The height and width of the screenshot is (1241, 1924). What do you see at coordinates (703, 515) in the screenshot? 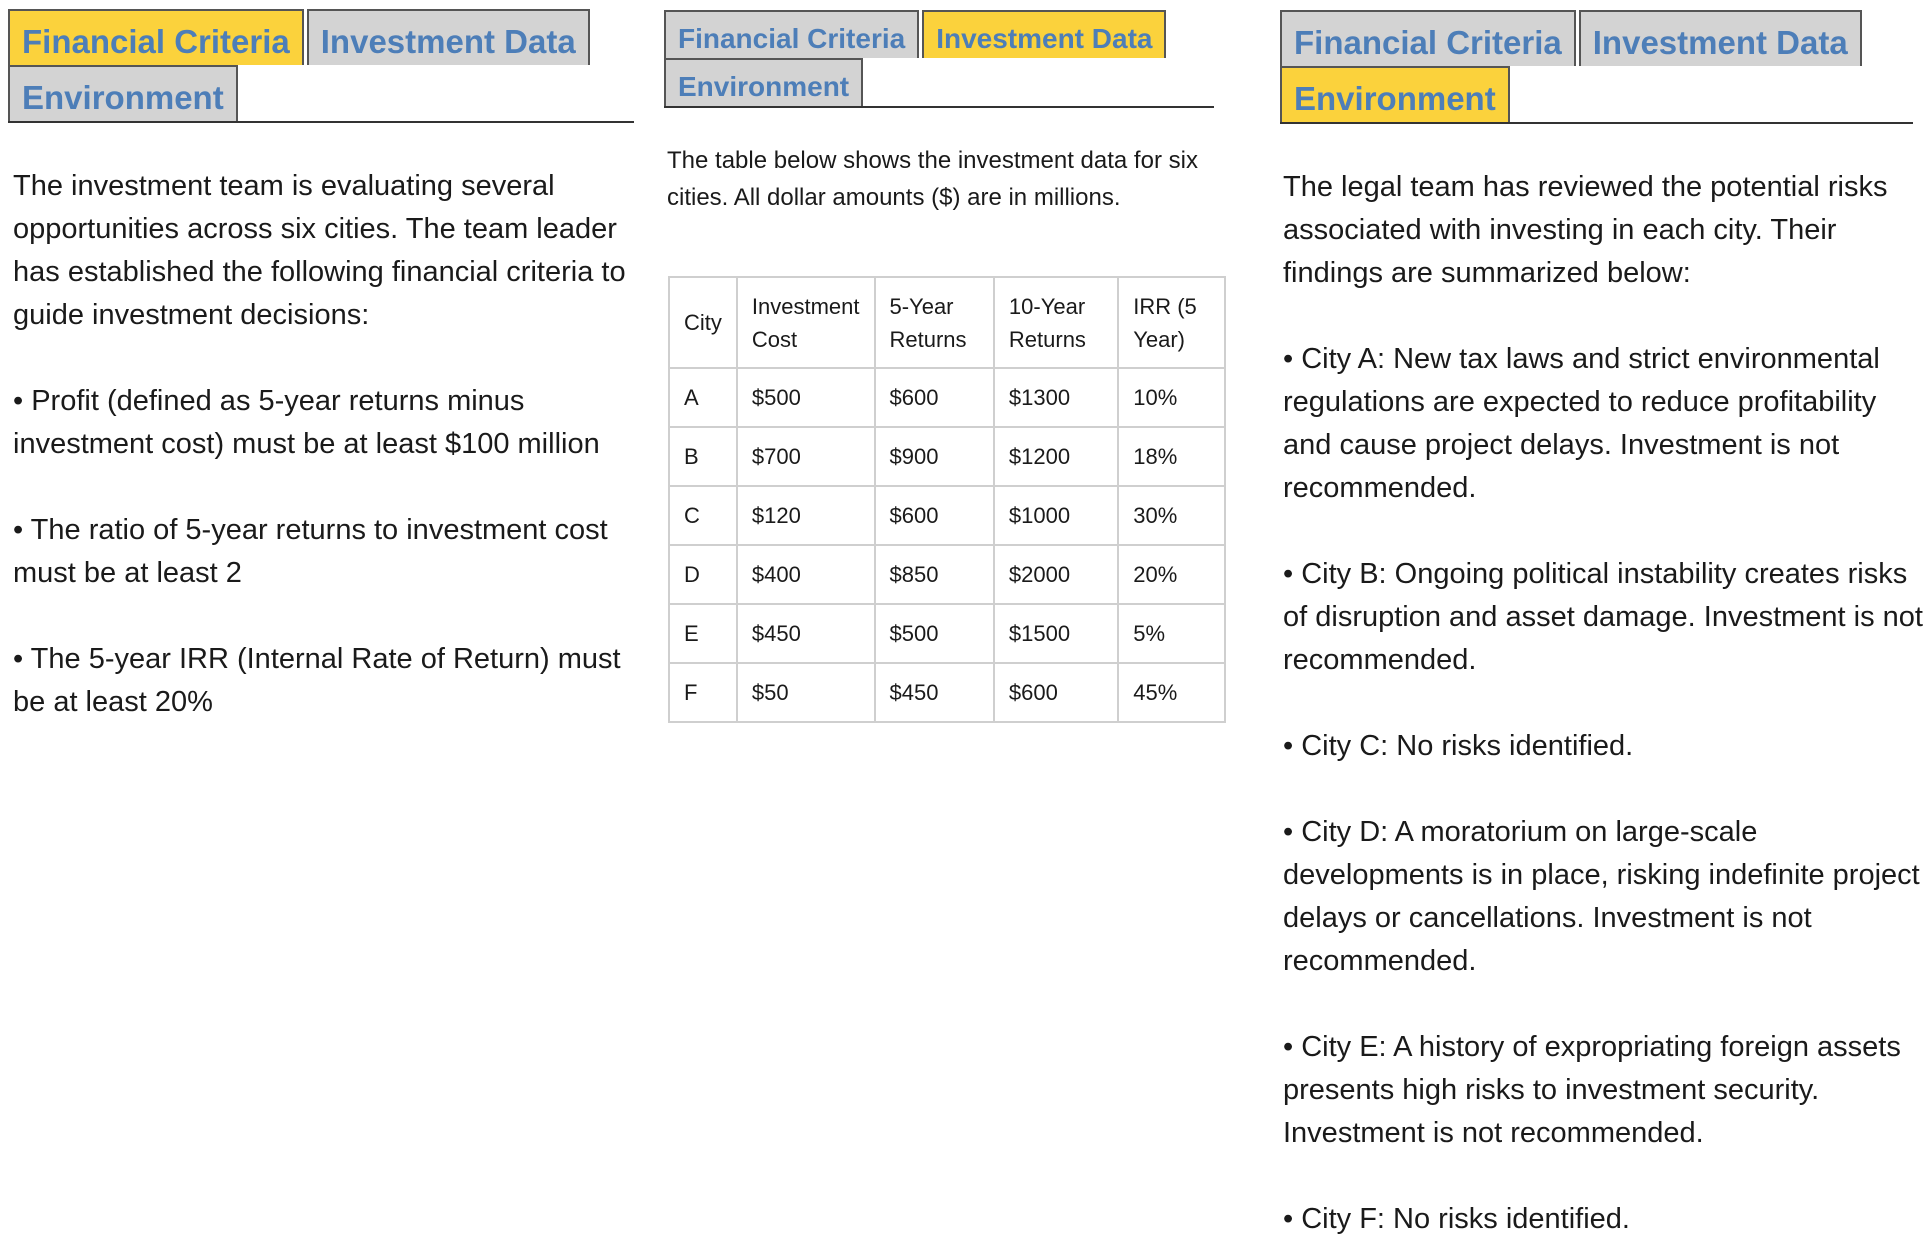
I see `cell-city: C` at bounding box center [703, 515].